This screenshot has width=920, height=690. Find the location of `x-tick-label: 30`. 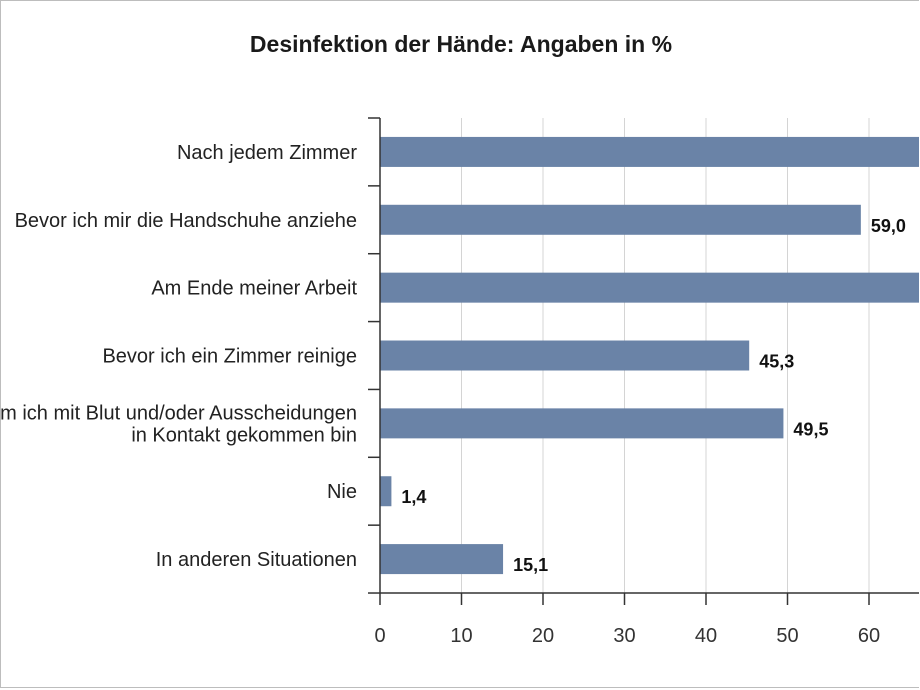

x-tick-label: 30 is located at coordinates (624, 636).